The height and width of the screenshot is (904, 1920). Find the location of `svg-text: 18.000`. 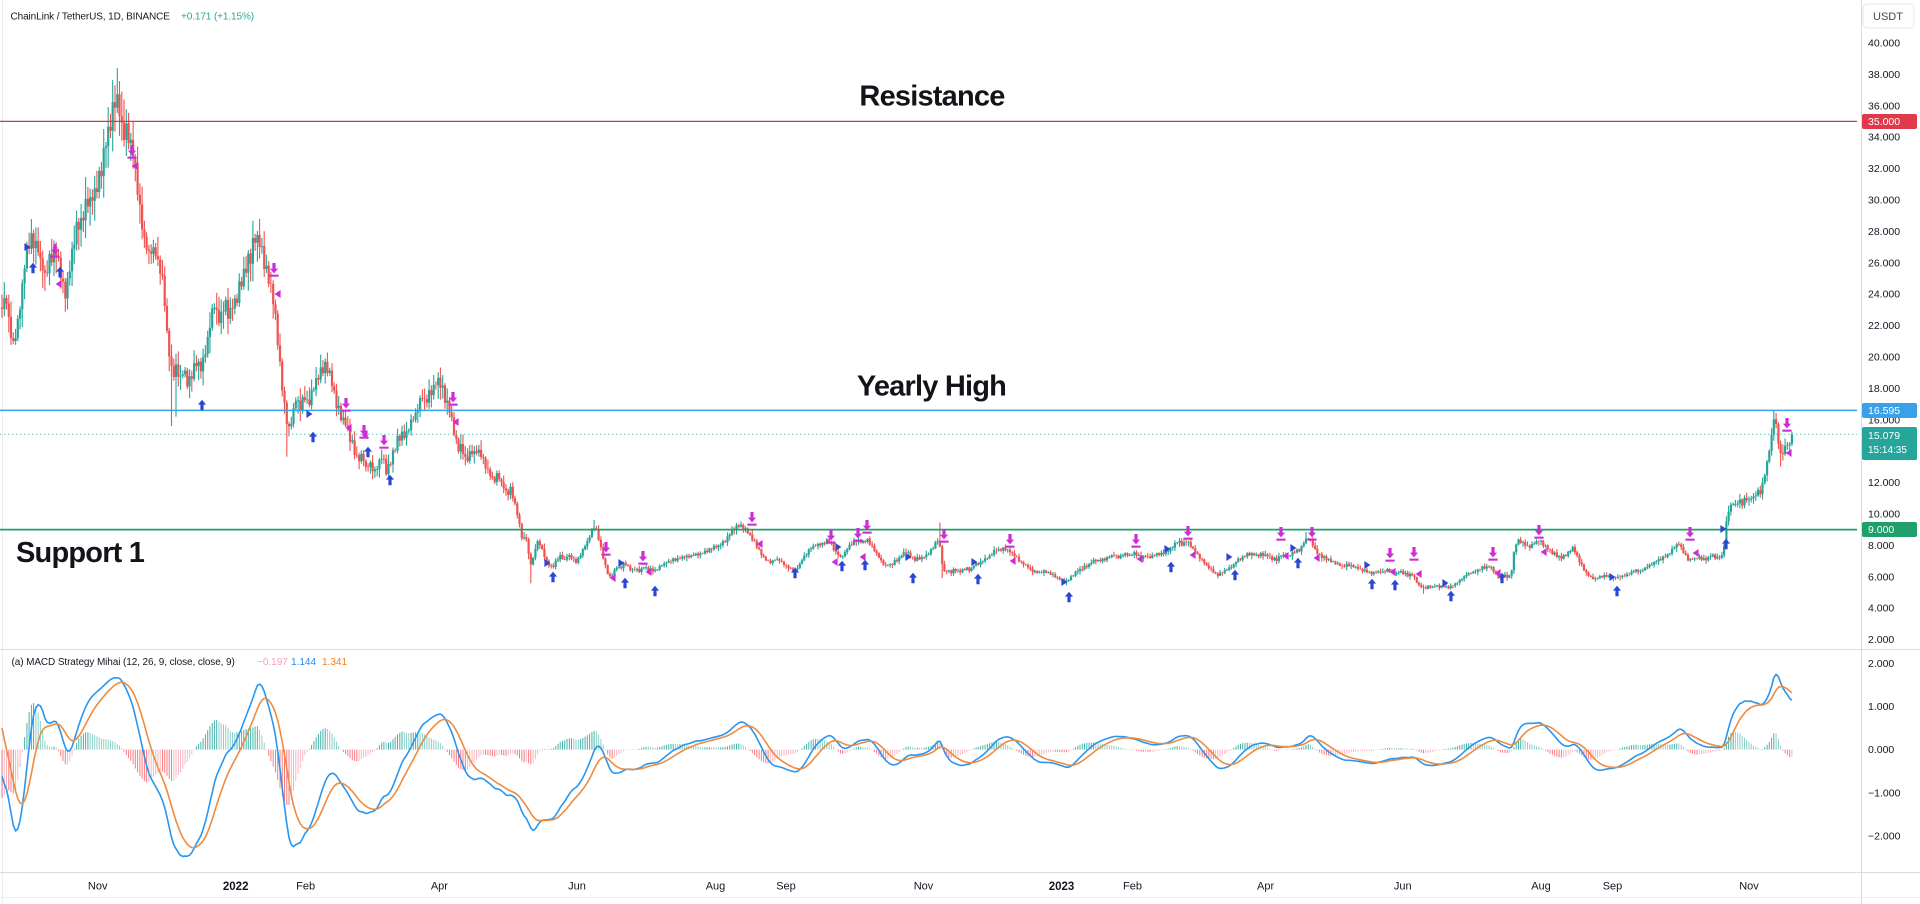

svg-text: 18.000 is located at coordinates (1884, 389).